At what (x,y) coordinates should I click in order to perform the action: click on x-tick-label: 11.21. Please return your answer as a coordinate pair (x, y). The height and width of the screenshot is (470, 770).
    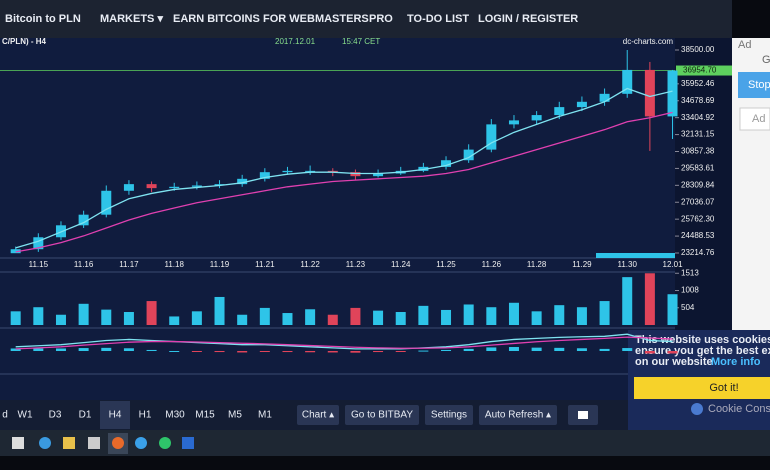
    Looking at the image, I should click on (265, 264).